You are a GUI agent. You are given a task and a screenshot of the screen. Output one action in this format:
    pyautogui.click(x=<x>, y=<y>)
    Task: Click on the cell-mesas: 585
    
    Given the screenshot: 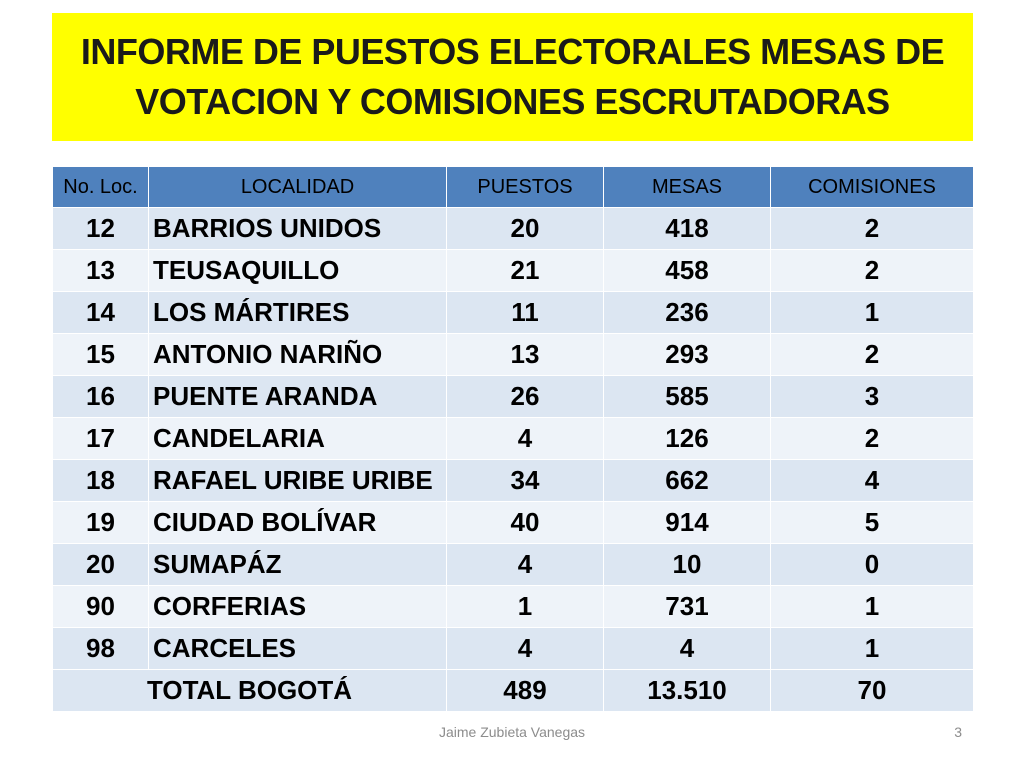 What is the action you would take?
    pyautogui.click(x=687, y=396)
    